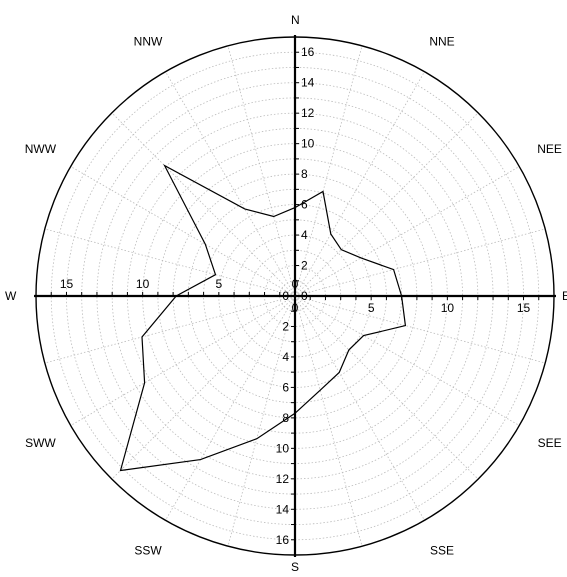 This screenshot has height=577, width=567. What do you see at coordinates (283, 540) in the screenshot?
I see `tick-label-south: 16` at bounding box center [283, 540].